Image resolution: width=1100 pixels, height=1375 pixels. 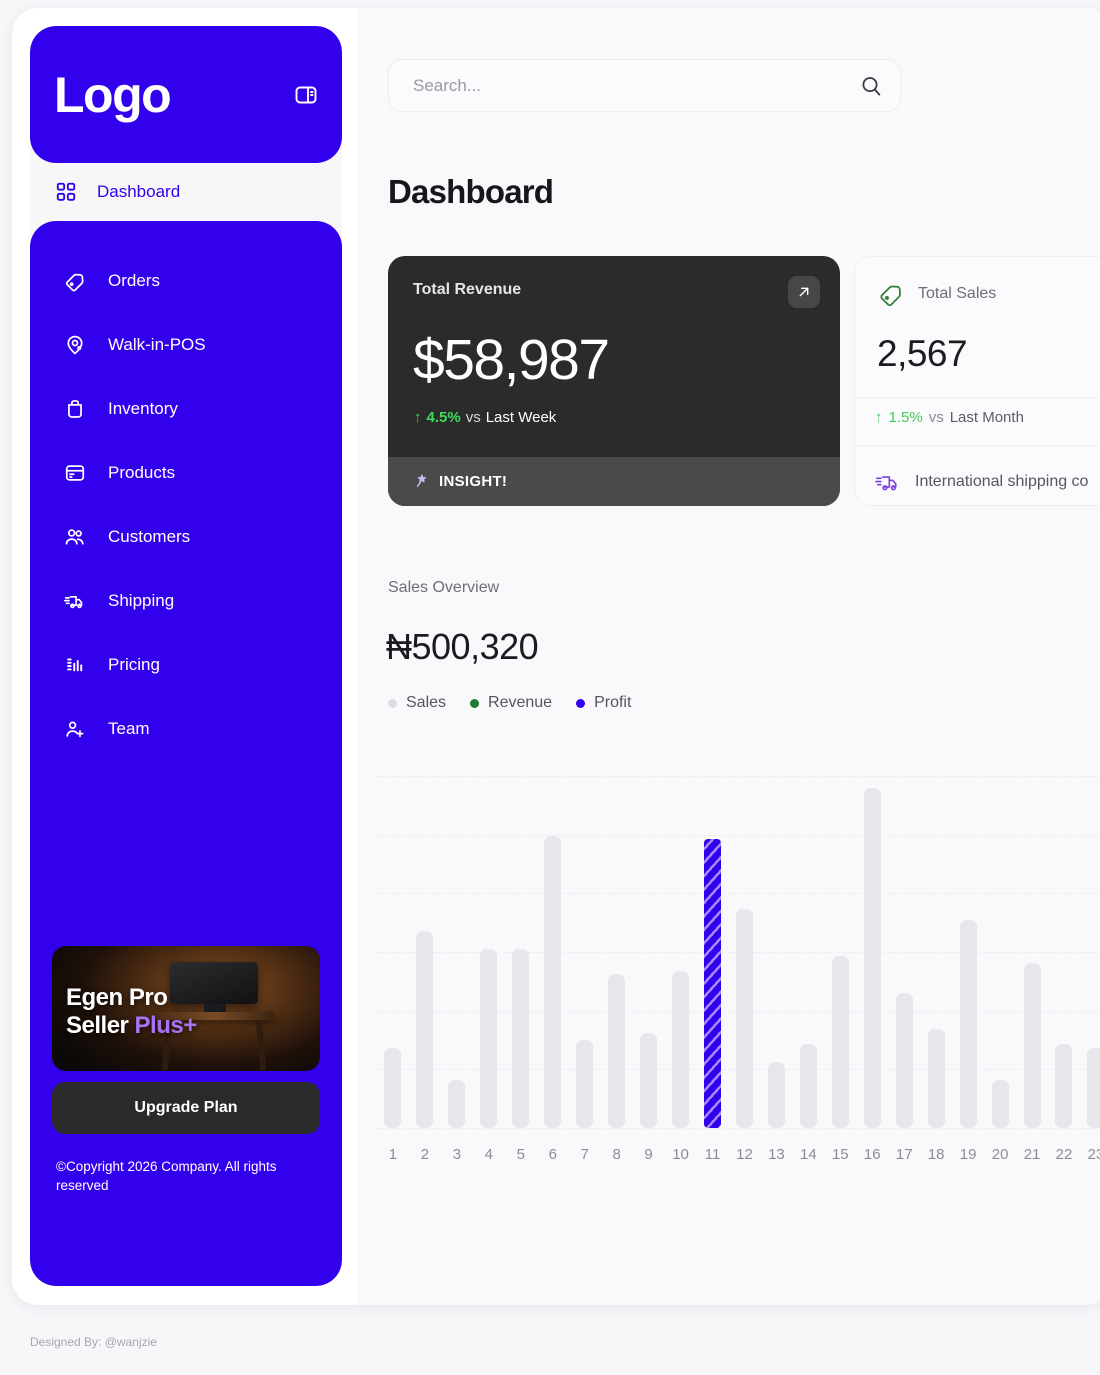 I want to click on legend-label: Sales, so click(x=426, y=702).